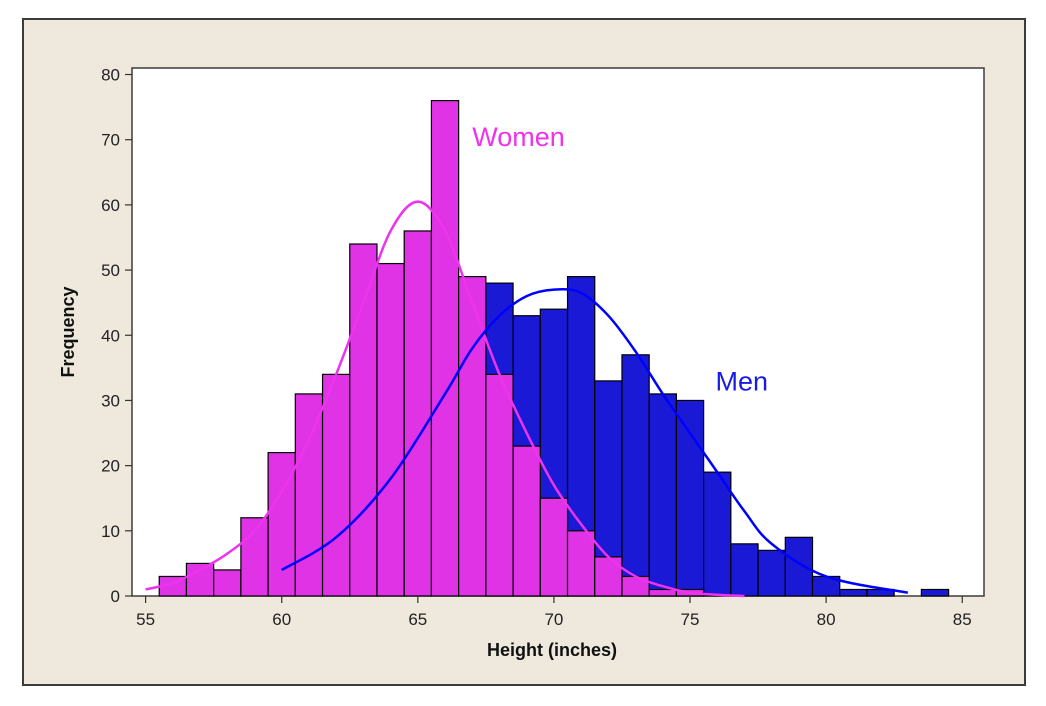 This screenshot has width=1046, height=706. I want to click on y-tick-label-80: 80, so click(110, 75).